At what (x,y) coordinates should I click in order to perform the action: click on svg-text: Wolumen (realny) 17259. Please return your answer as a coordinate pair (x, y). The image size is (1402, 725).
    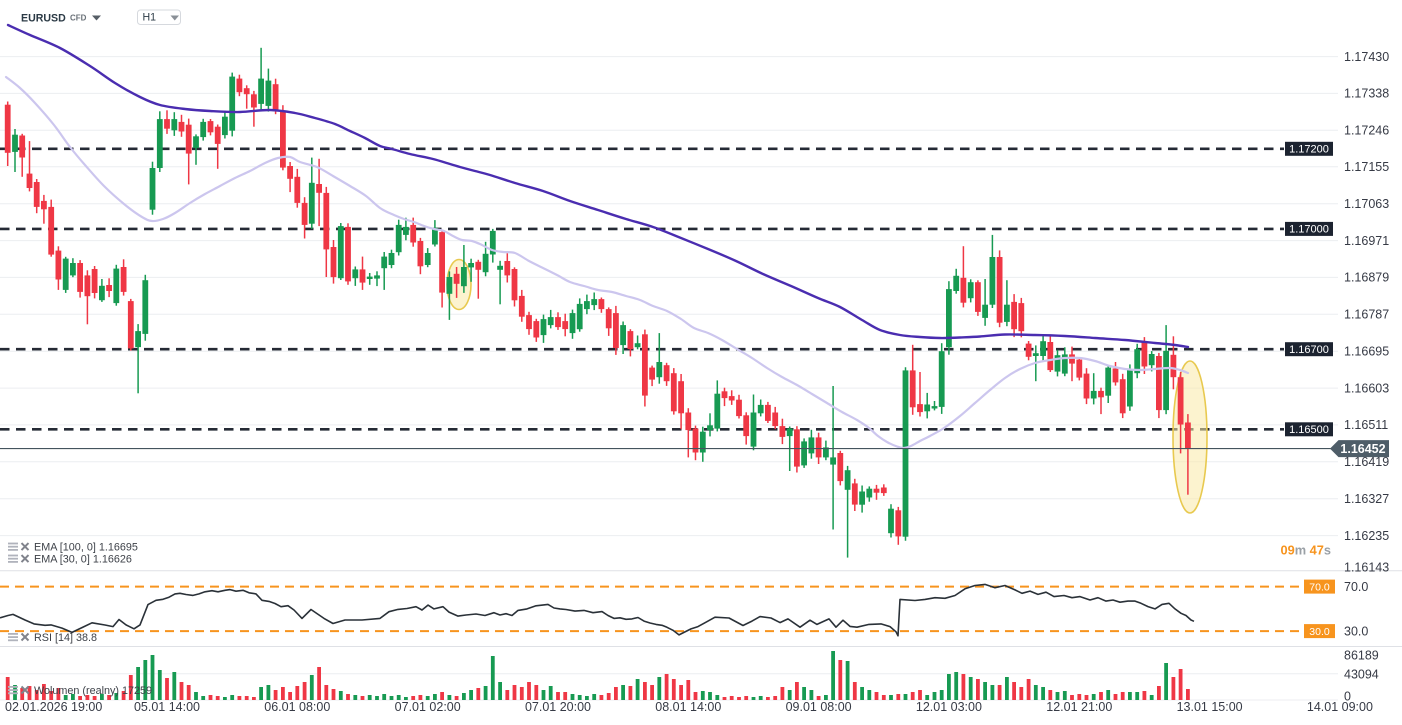
    Looking at the image, I should click on (93, 691).